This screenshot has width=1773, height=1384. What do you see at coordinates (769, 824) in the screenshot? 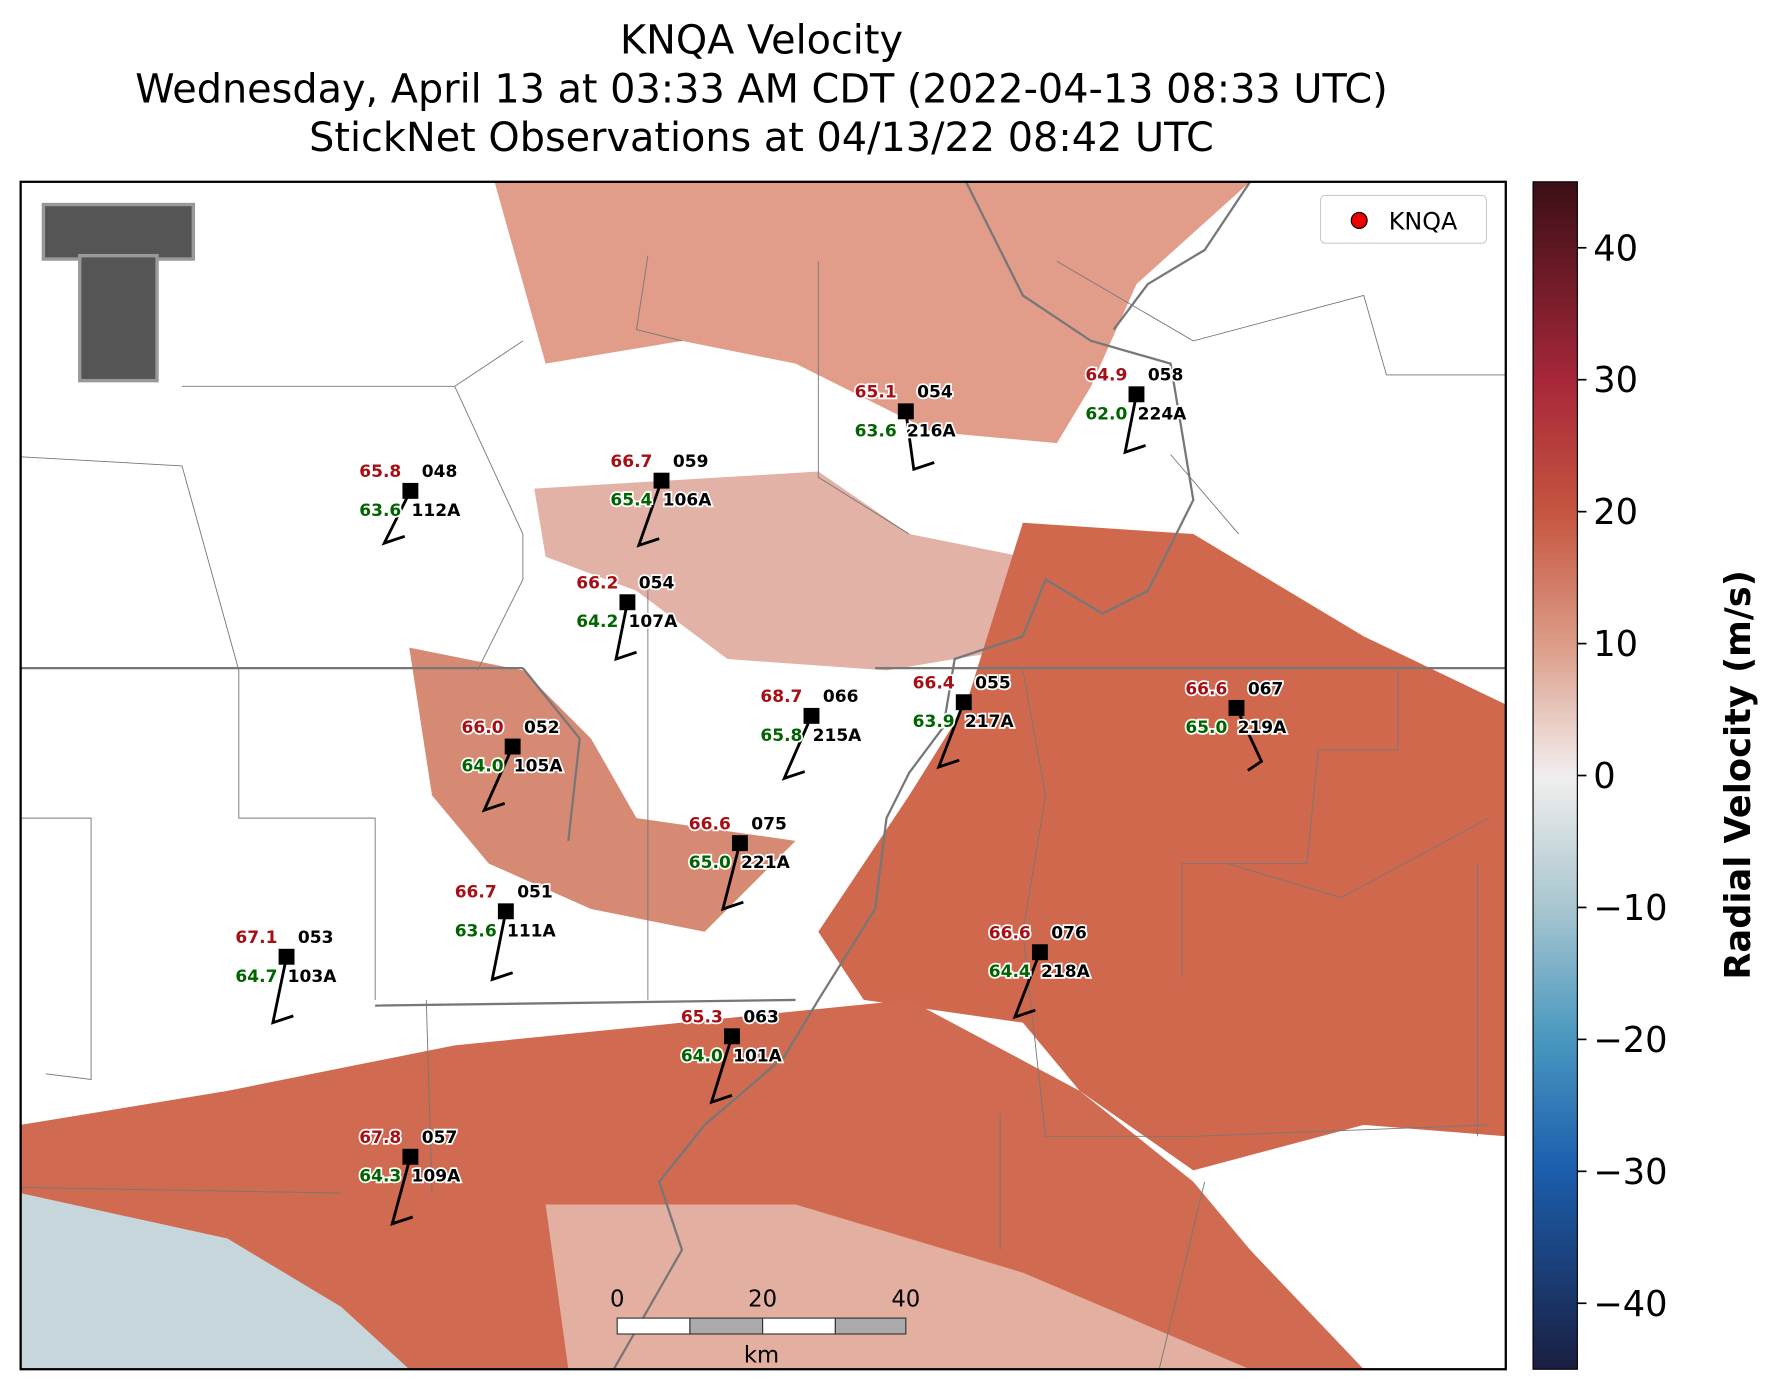
I see `station-code: 075` at bounding box center [769, 824].